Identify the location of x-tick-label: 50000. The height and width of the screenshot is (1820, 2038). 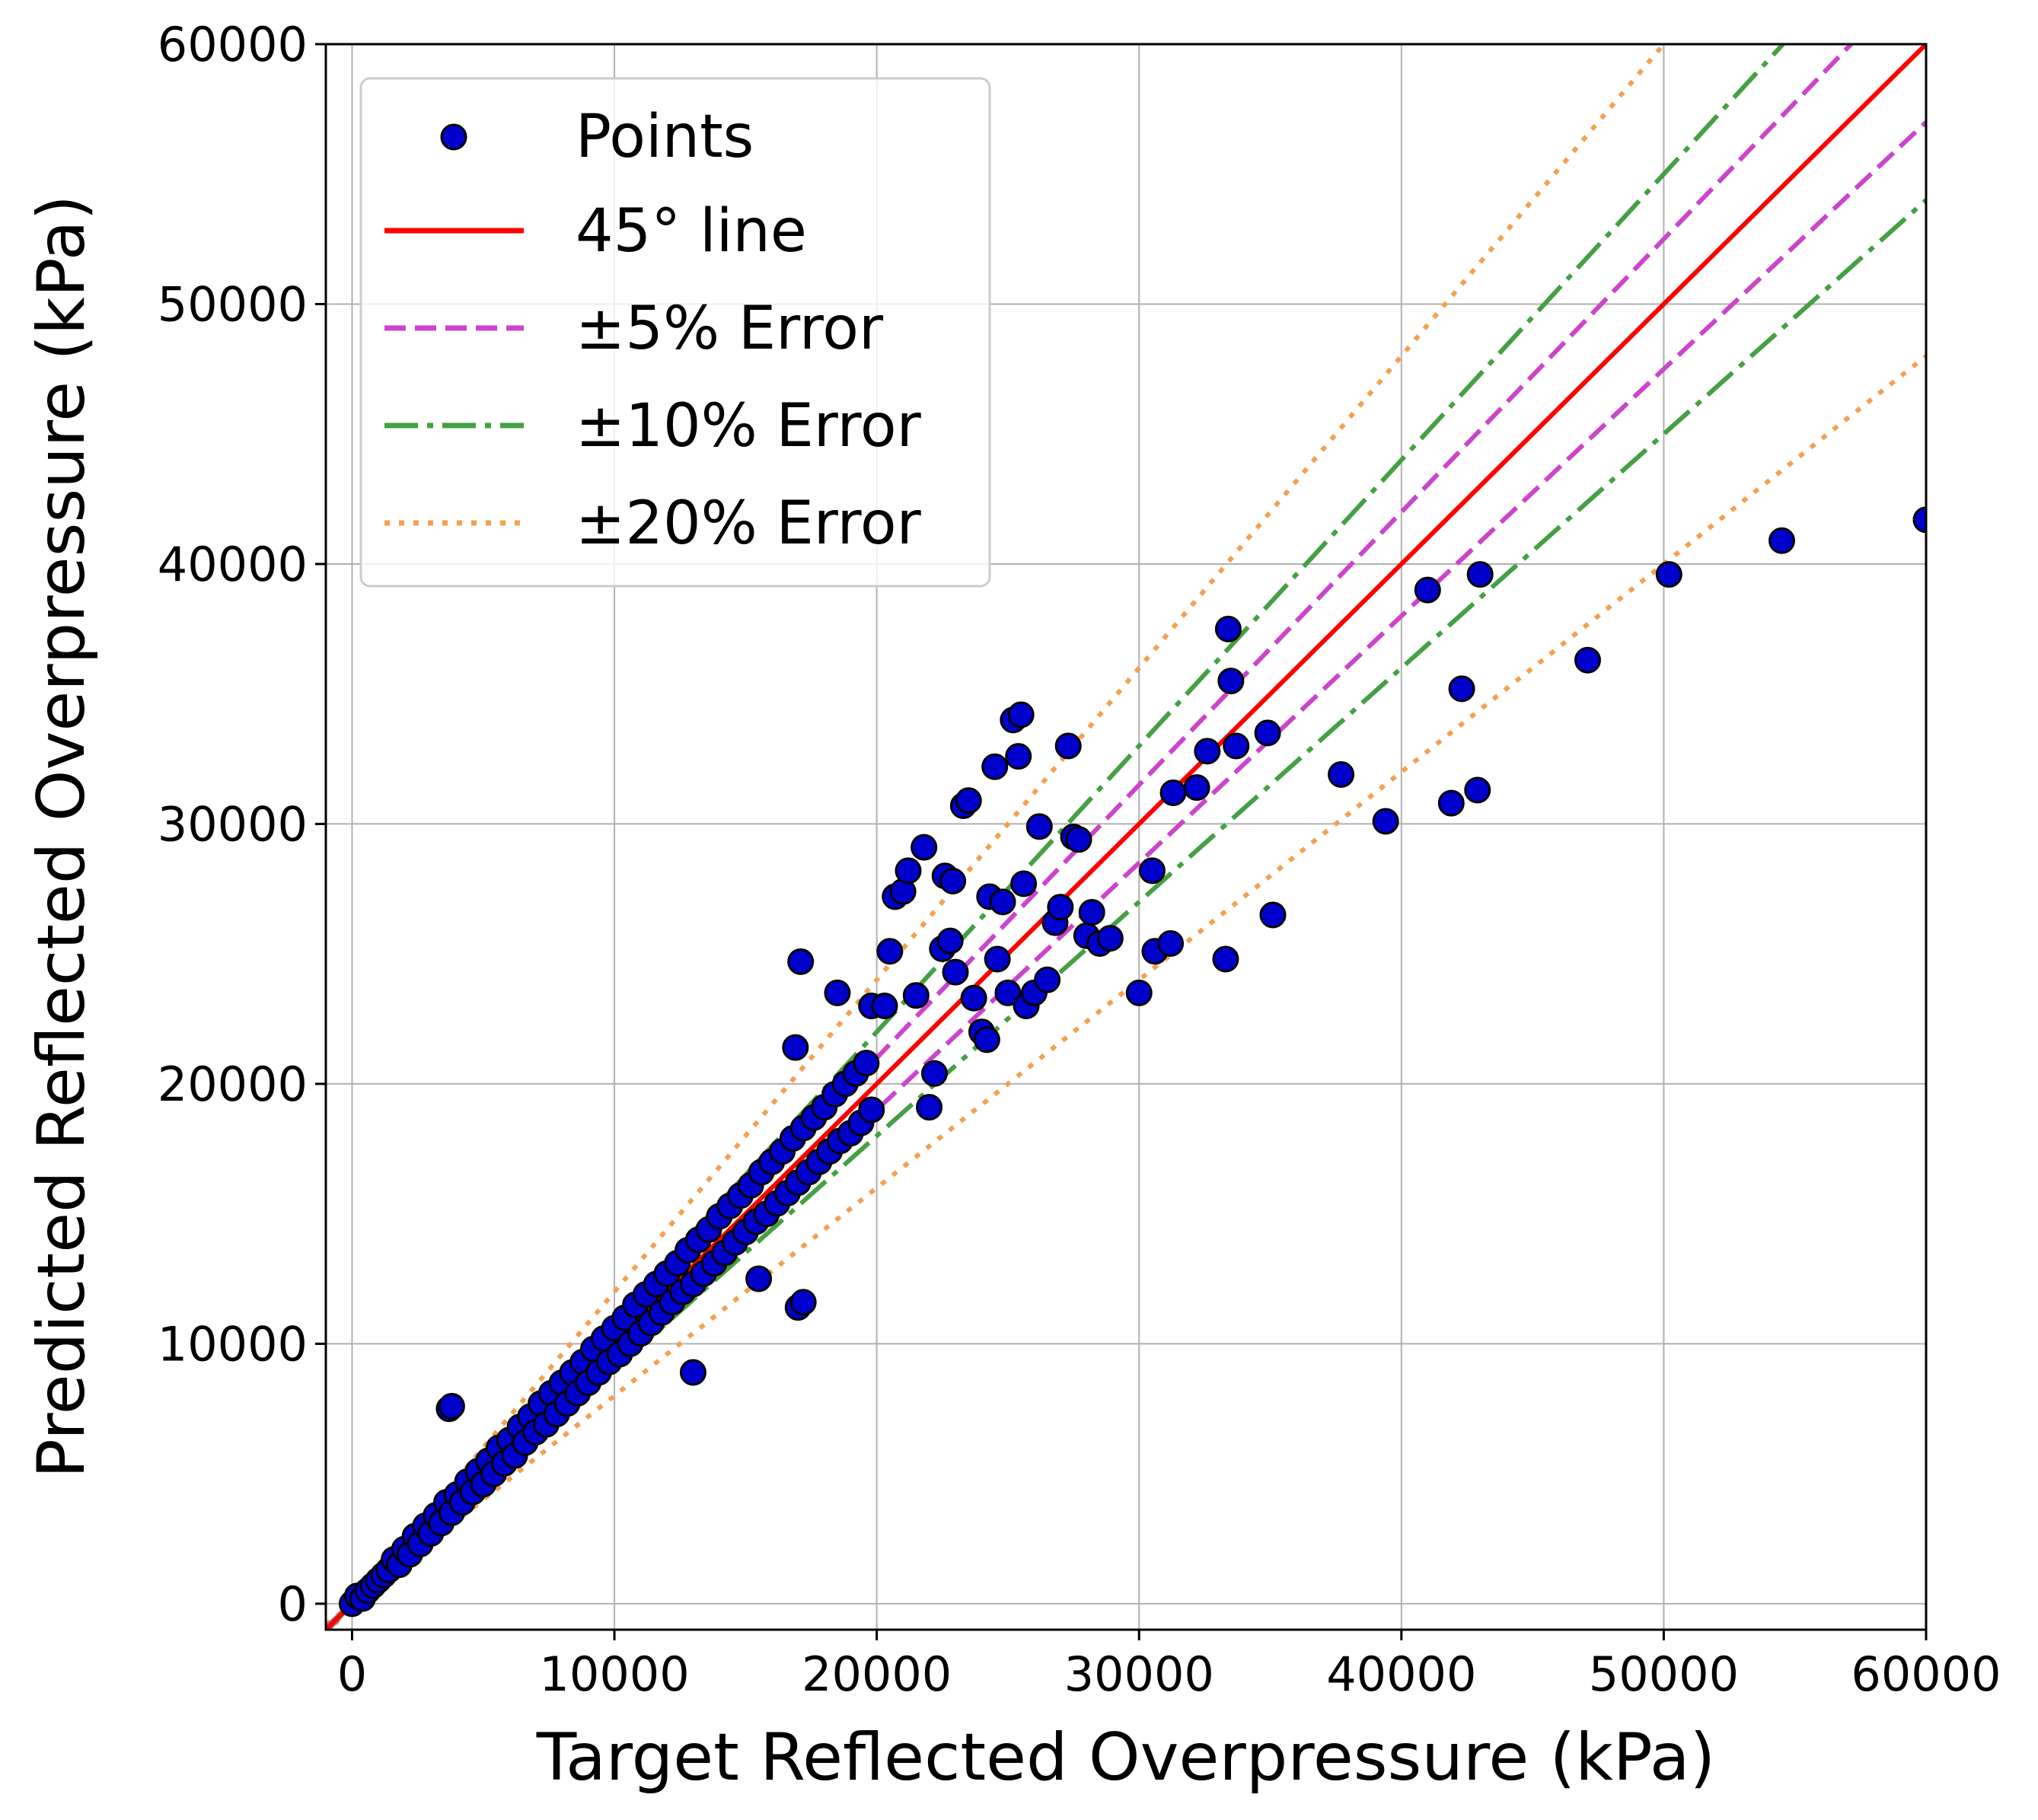
(1664, 1674).